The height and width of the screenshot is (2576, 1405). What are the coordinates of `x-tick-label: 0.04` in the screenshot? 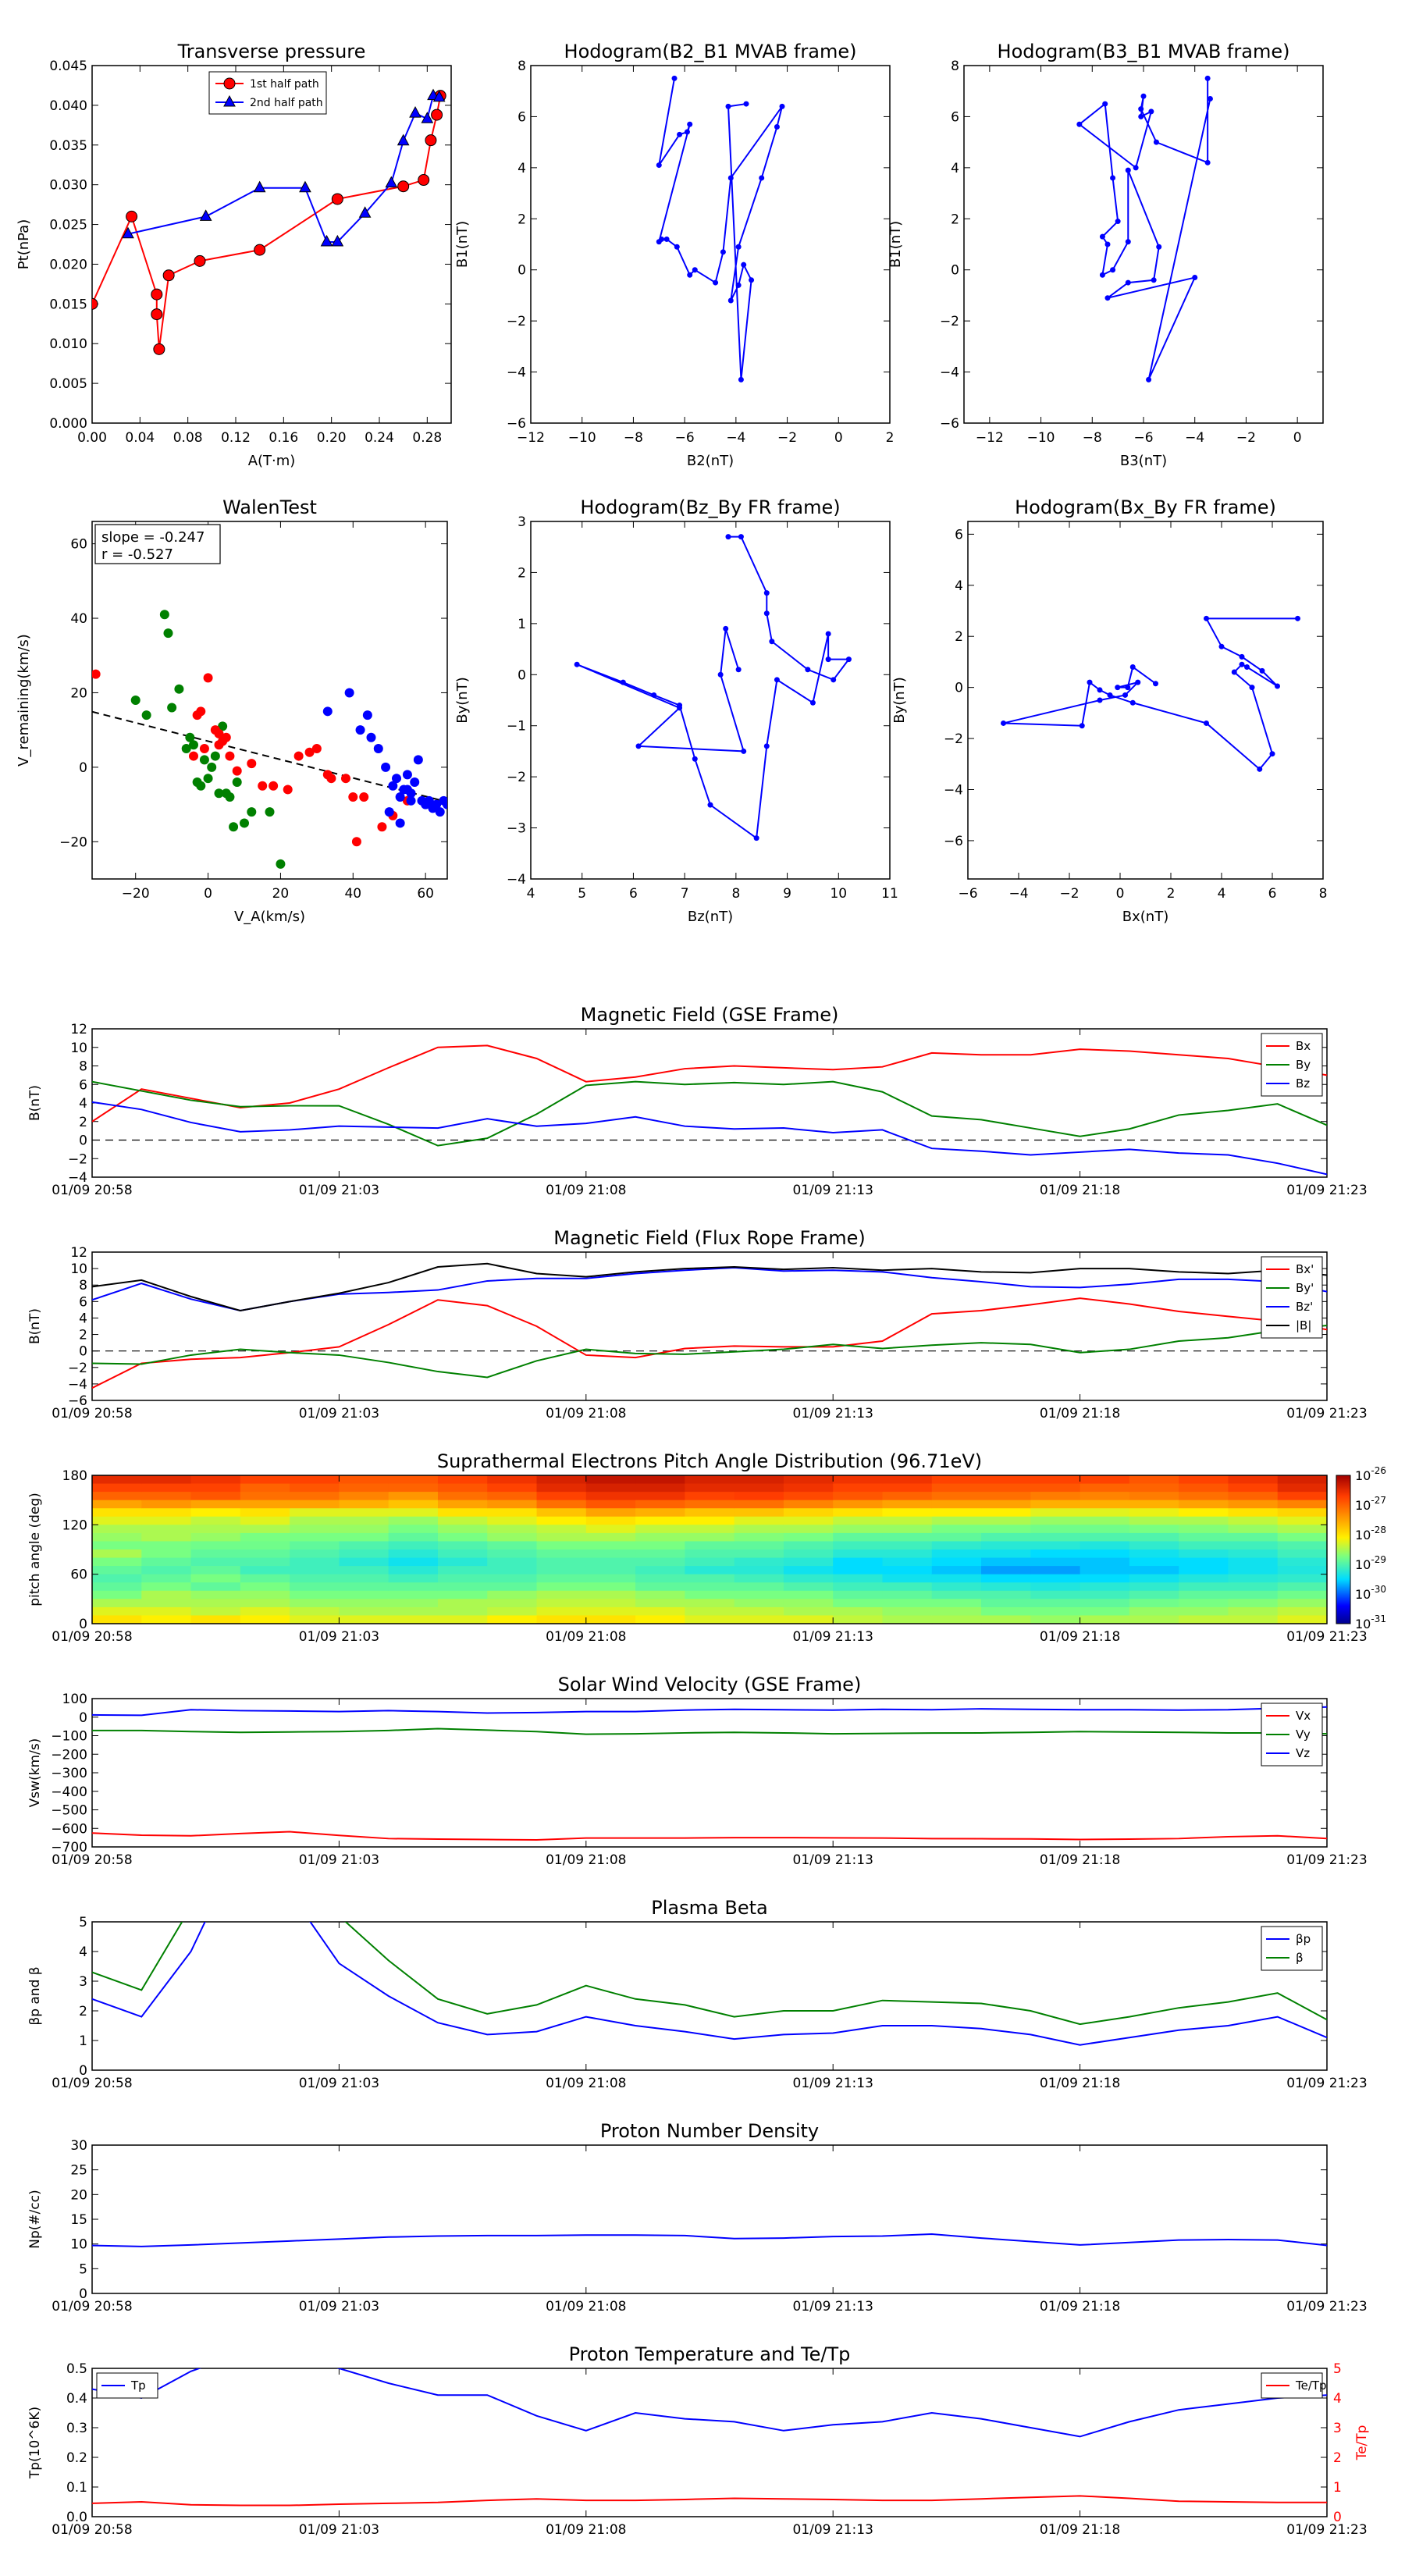 It's located at (140, 438).